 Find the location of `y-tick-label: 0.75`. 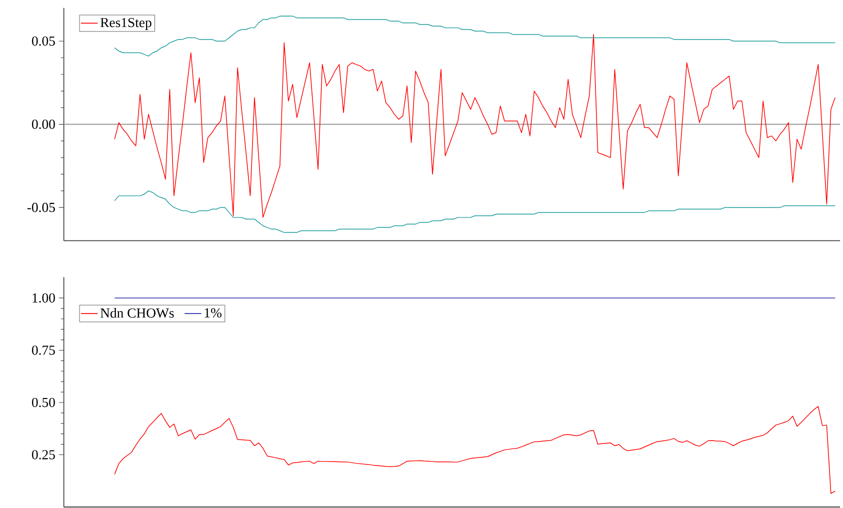

y-tick-label: 0.75 is located at coordinates (43, 350).